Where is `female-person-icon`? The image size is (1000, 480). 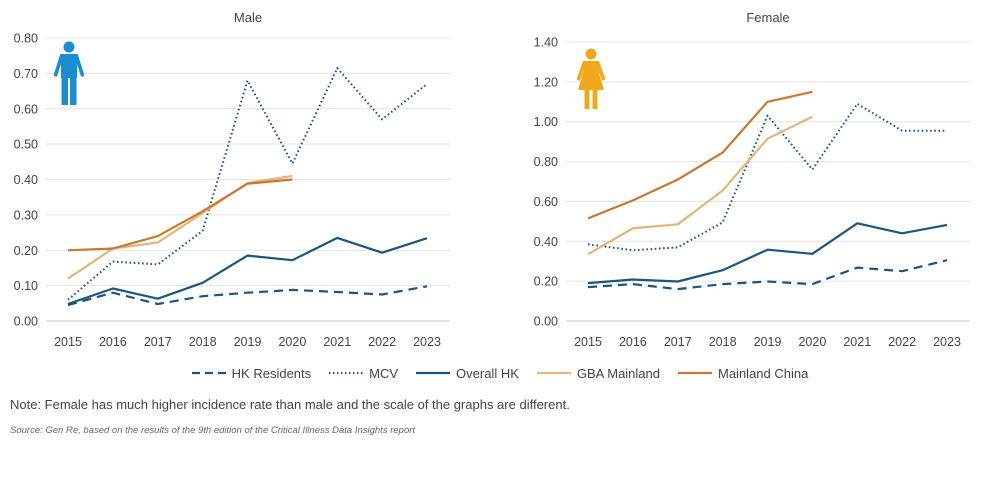
female-person-icon is located at coordinates (591, 78).